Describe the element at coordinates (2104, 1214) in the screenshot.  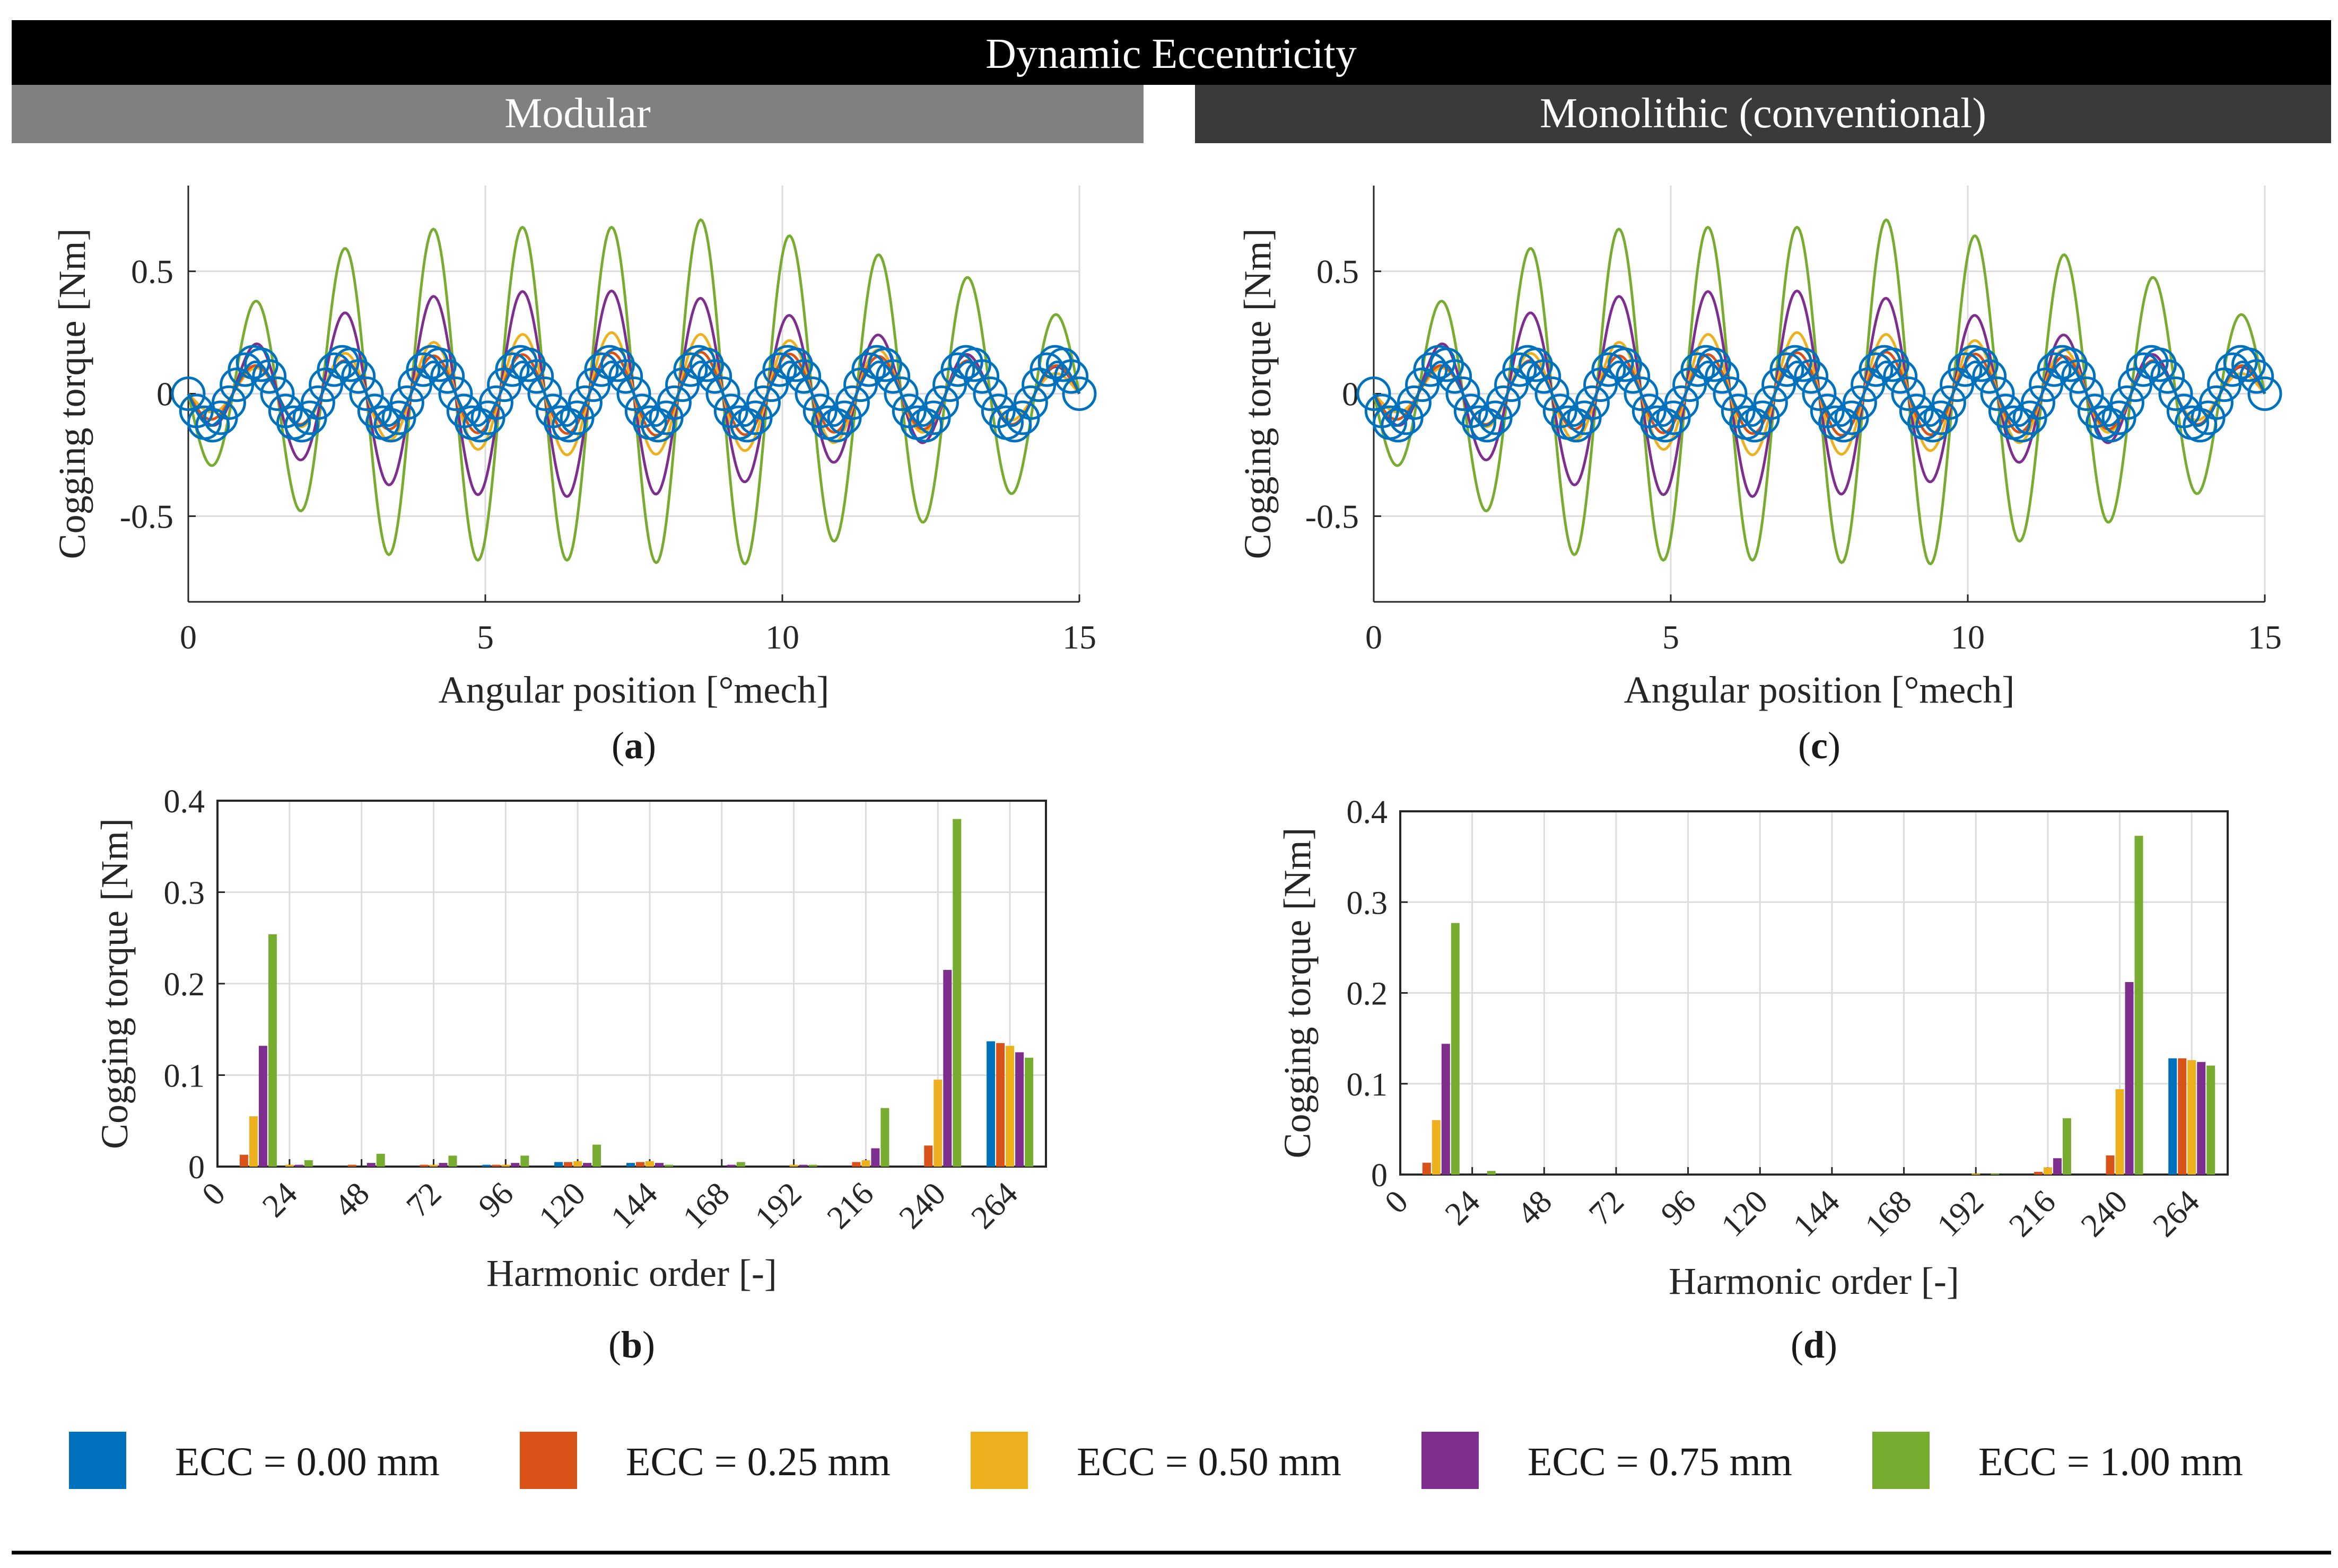
I see `x-tick-label: 240` at that location.